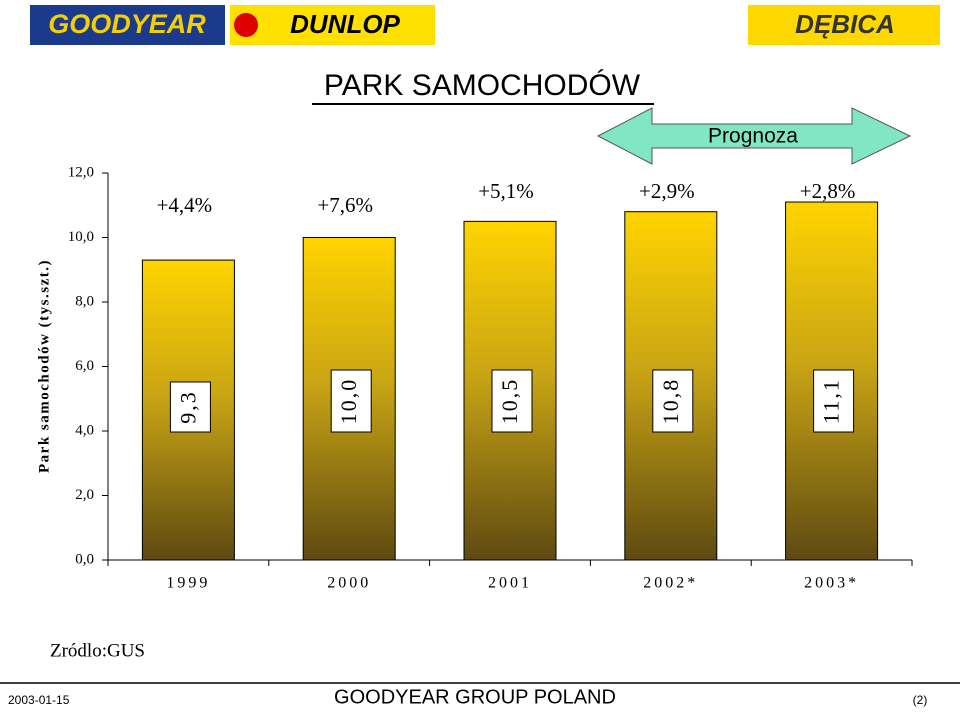 The height and width of the screenshot is (715, 960). Describe the element at coordinates (667, 191) in the screenshot. I see `growth-annotation: +2,9%` at that location.